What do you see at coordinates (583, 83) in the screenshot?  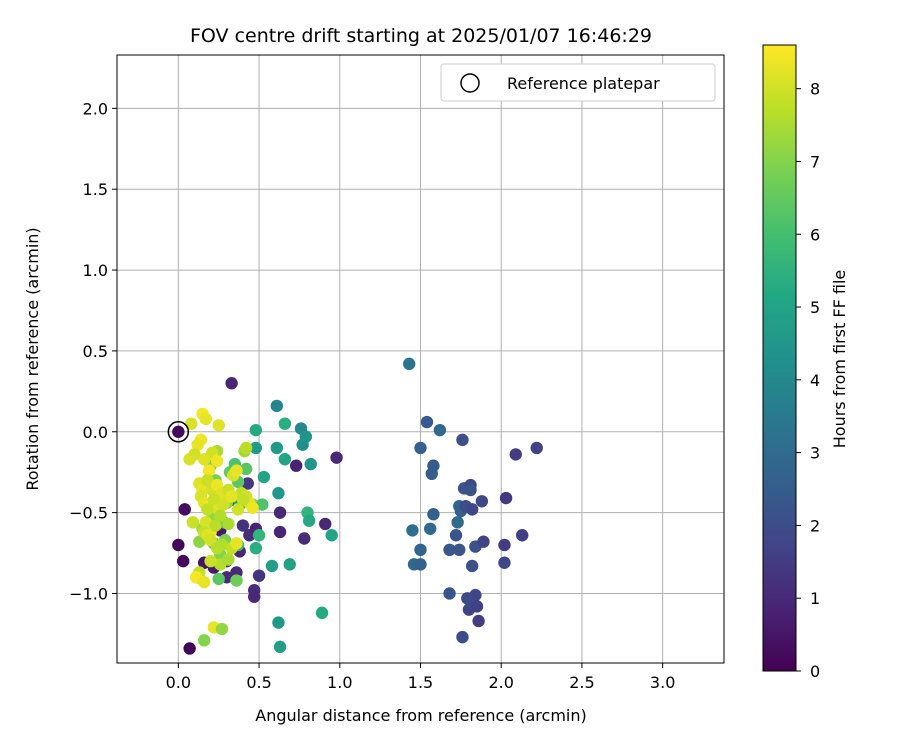 I see `legend-label-reference: Reference platepar` at bounding box center [583, 83].